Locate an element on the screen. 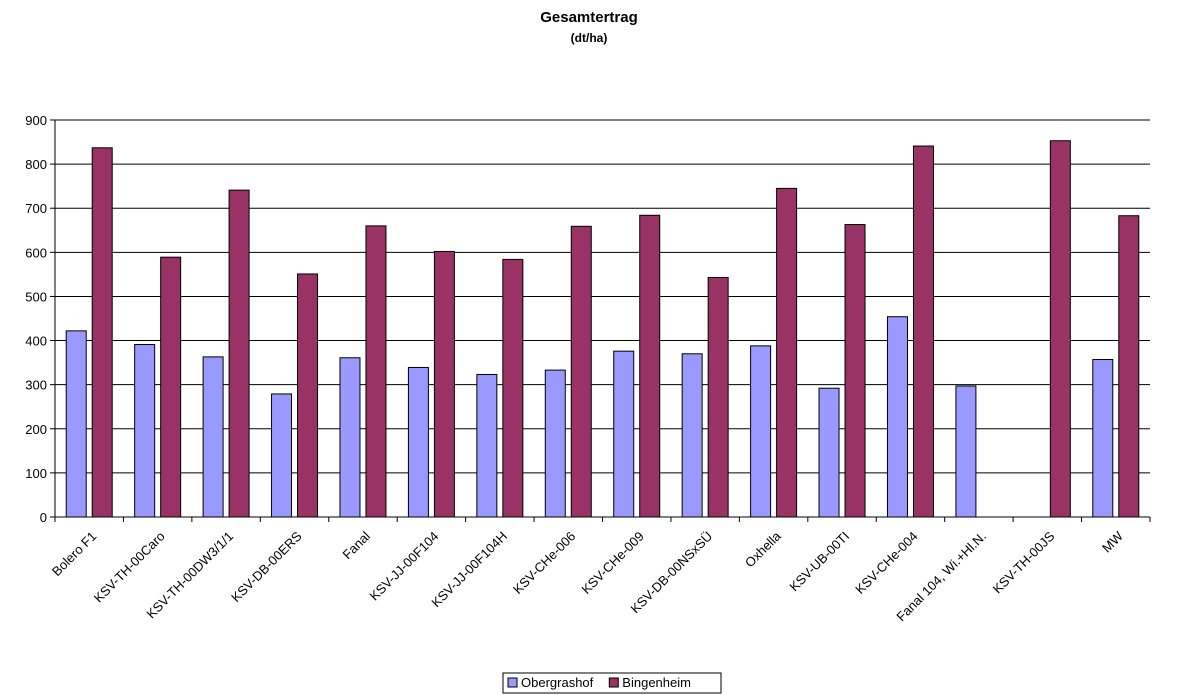 This screenshot has width=1178, height=695. y-tick-label: 700 is located at coordinates (36, 208).